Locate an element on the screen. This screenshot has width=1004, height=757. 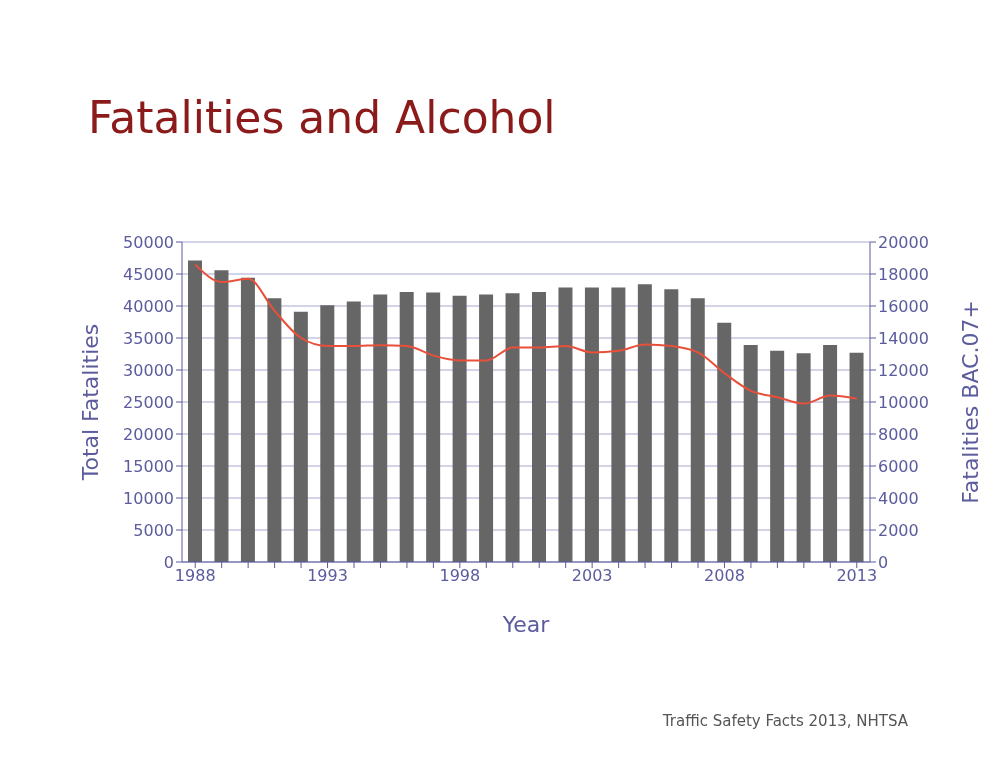
y2-tick-label: 14000 is located at coordinates (903, 338).